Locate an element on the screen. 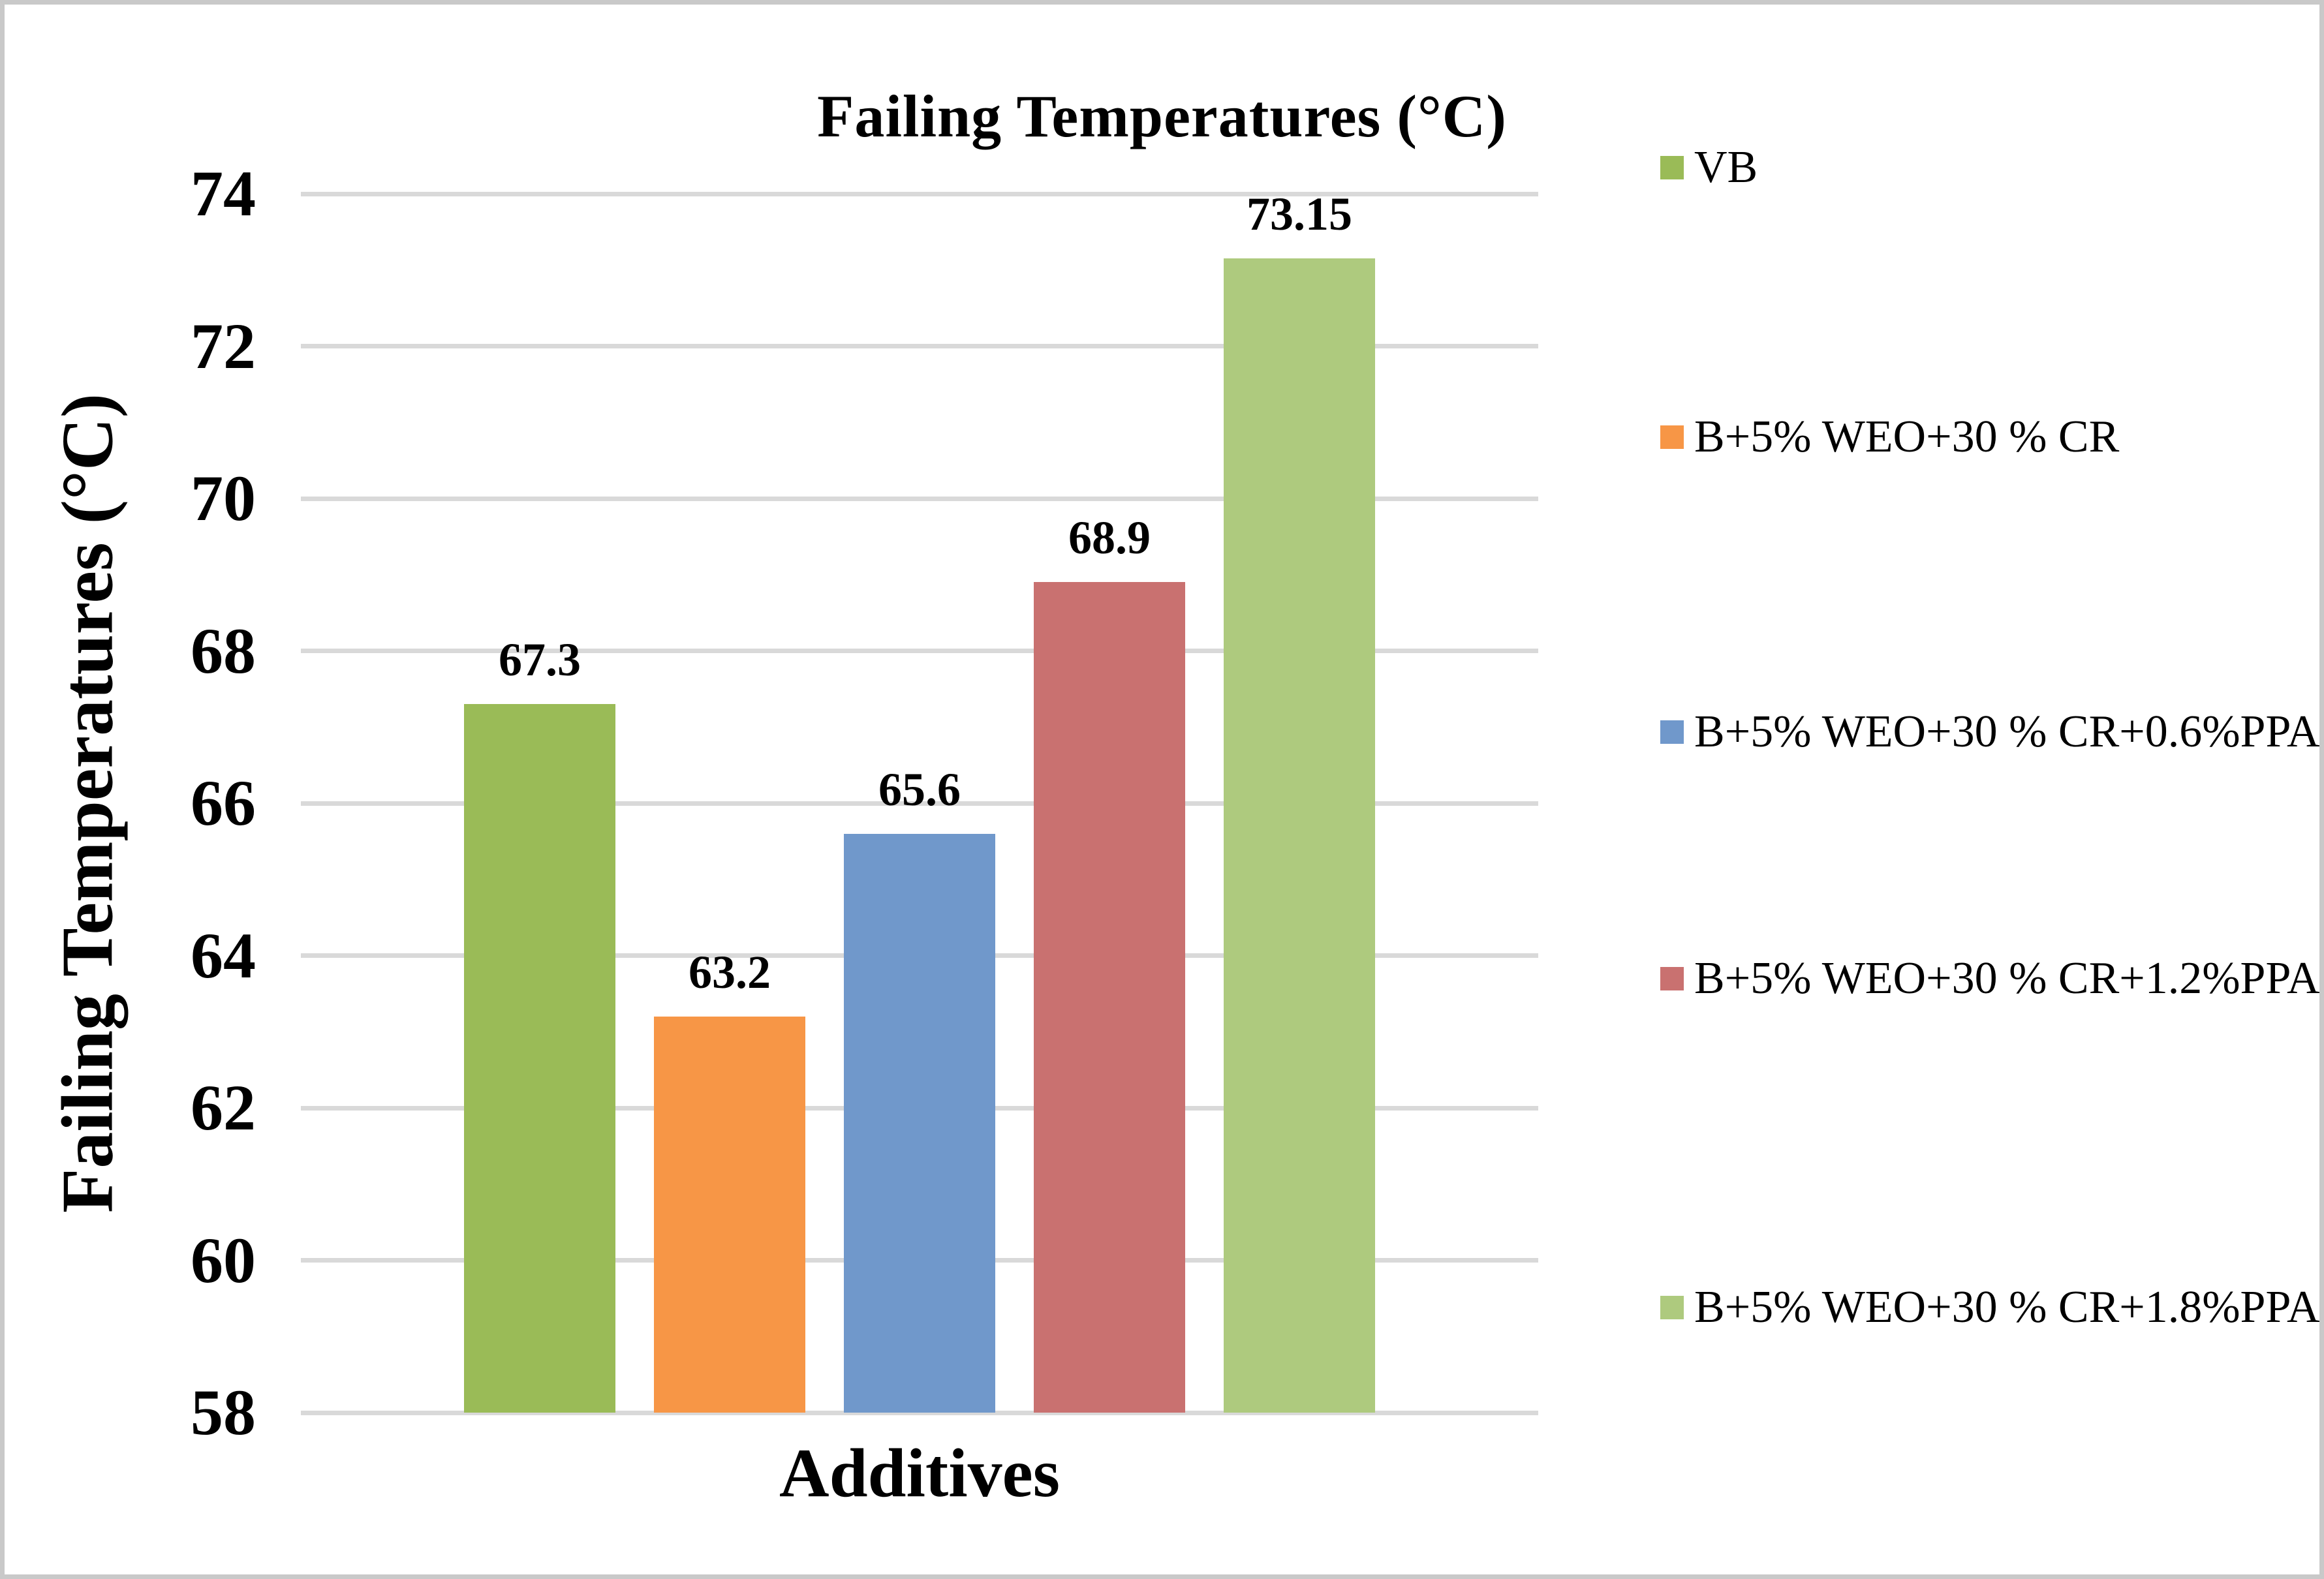 This screenshot has width=2324, height=1579. legend-item-4: B+5% WEO+30 % CR+1.2%PPA is located at coordinates (1990, 979).